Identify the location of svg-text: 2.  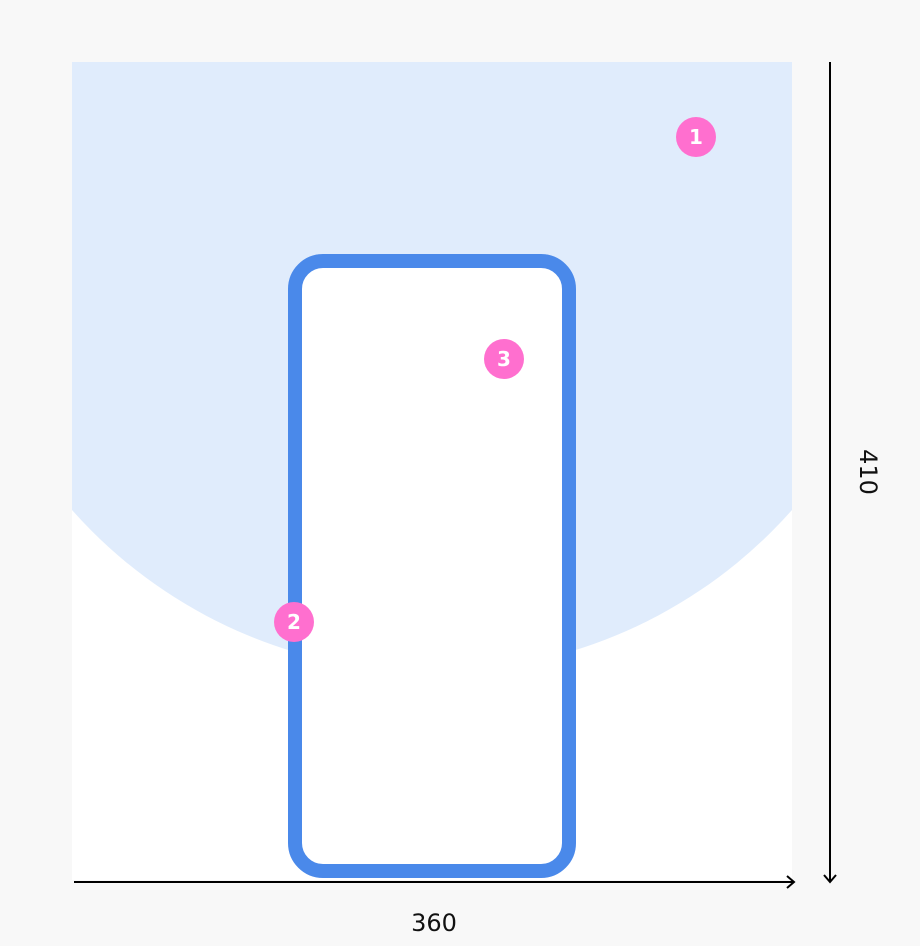
(294, 622).